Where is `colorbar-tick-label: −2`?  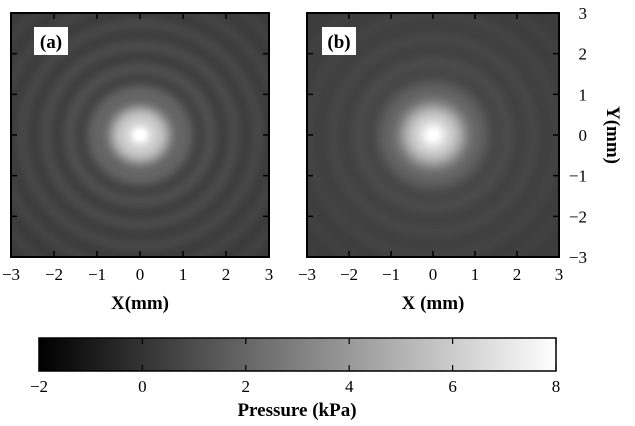 colorbar-tick-label: −2 is located at coordinates (39, 386).